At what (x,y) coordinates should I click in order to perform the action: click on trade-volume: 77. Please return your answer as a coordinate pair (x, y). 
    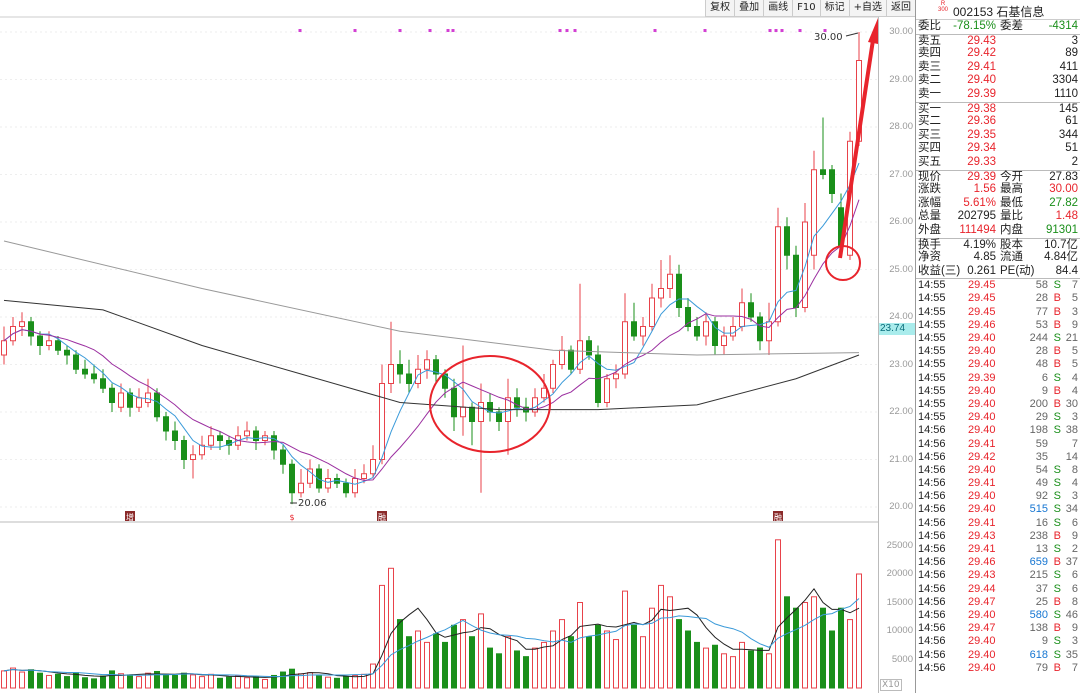
    Looking at the image, I should click on (1041, 311).